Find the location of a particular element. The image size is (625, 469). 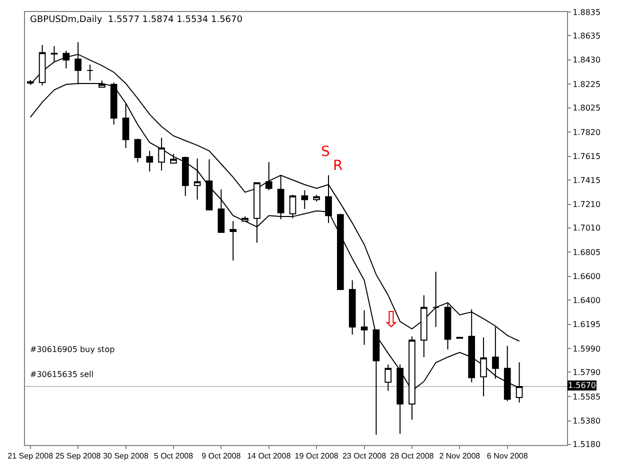

y-tick-label: 1.6805 is located at coordinates (586, 252).